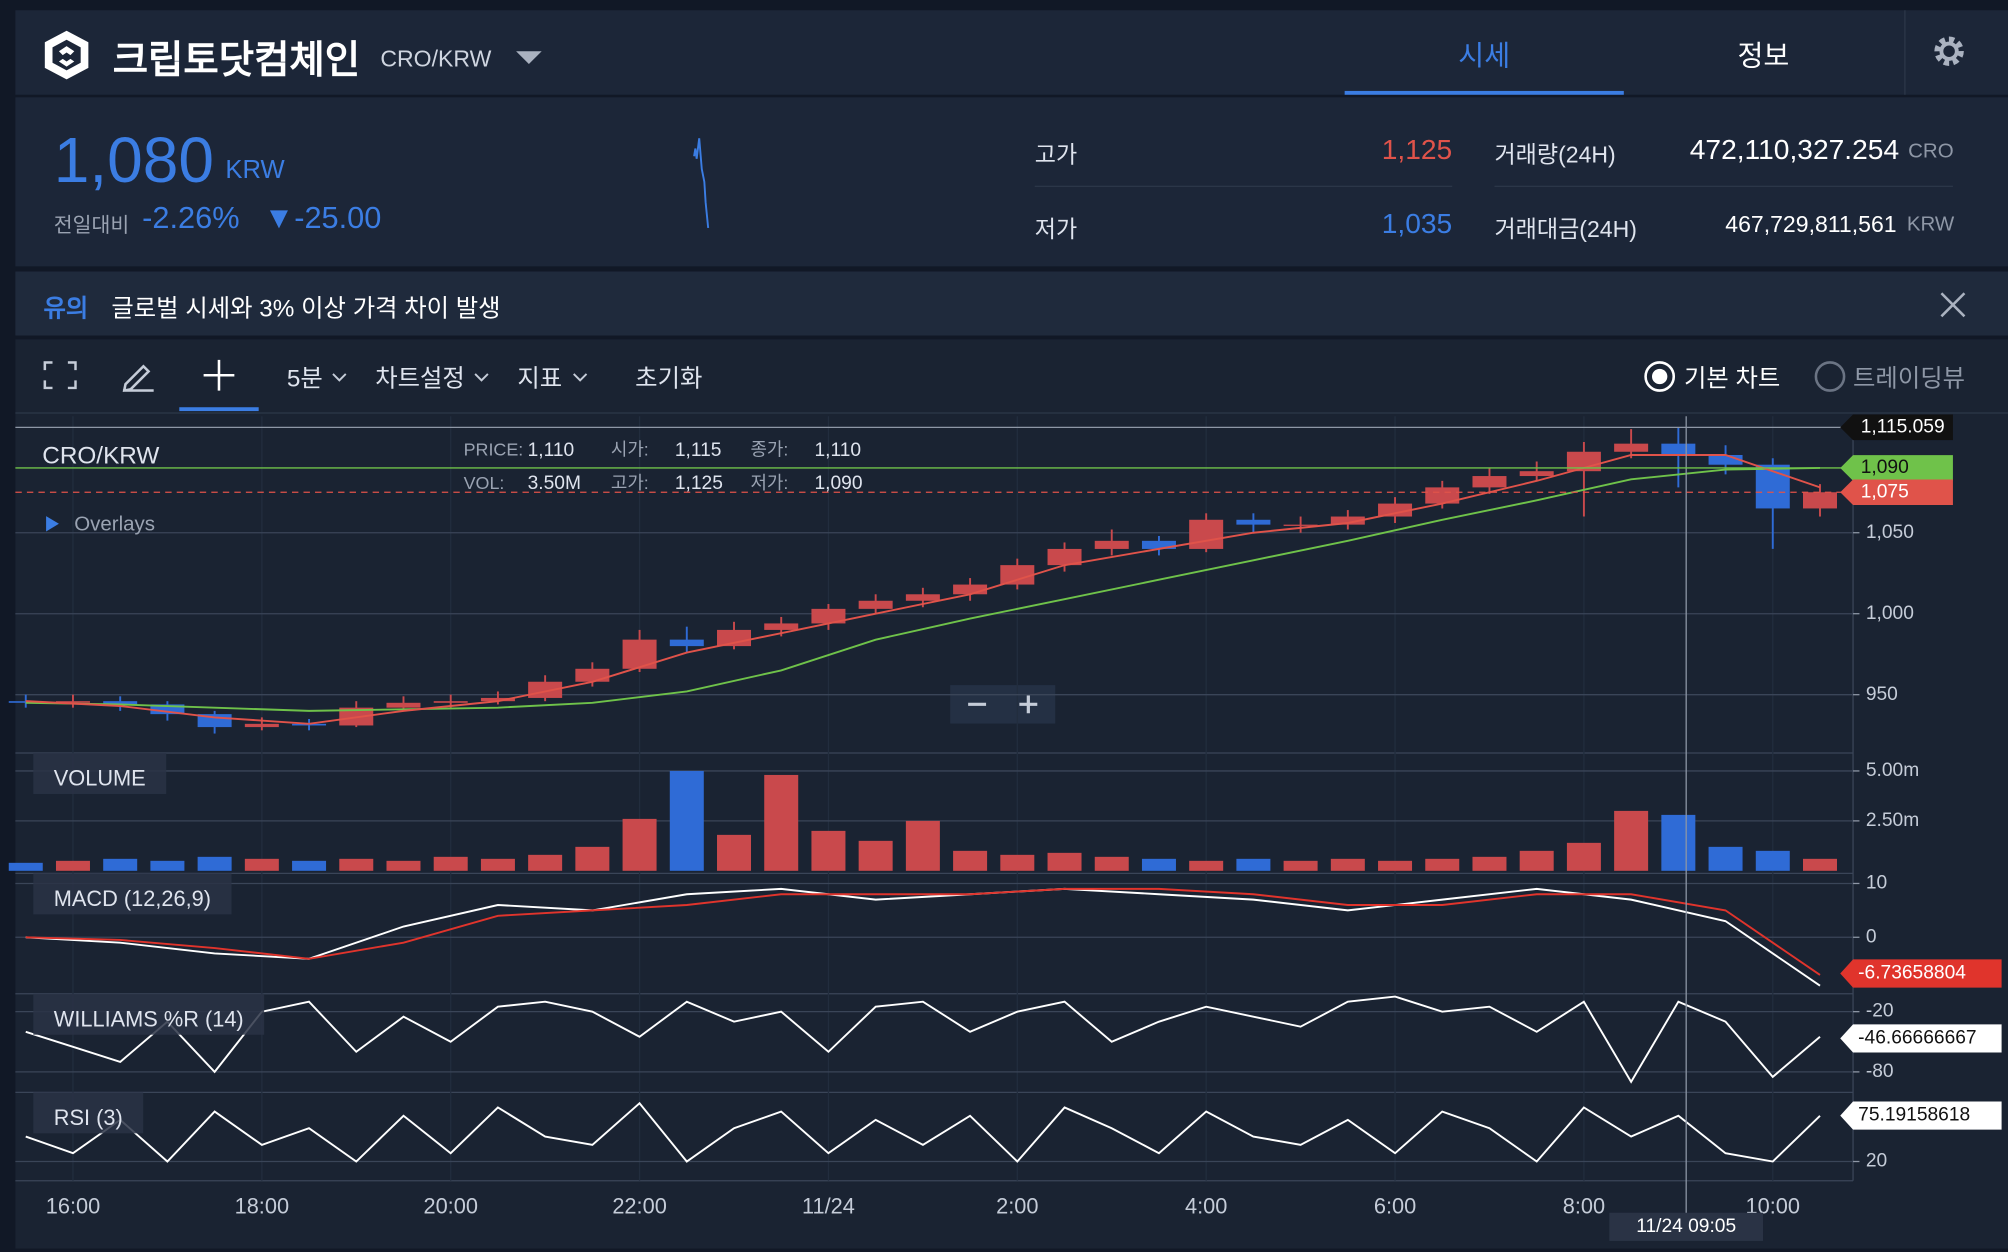 Image resolution: width=2008 pixels, height=1252 pixels. I want to click on high: 1,125, so click(1417, 149).